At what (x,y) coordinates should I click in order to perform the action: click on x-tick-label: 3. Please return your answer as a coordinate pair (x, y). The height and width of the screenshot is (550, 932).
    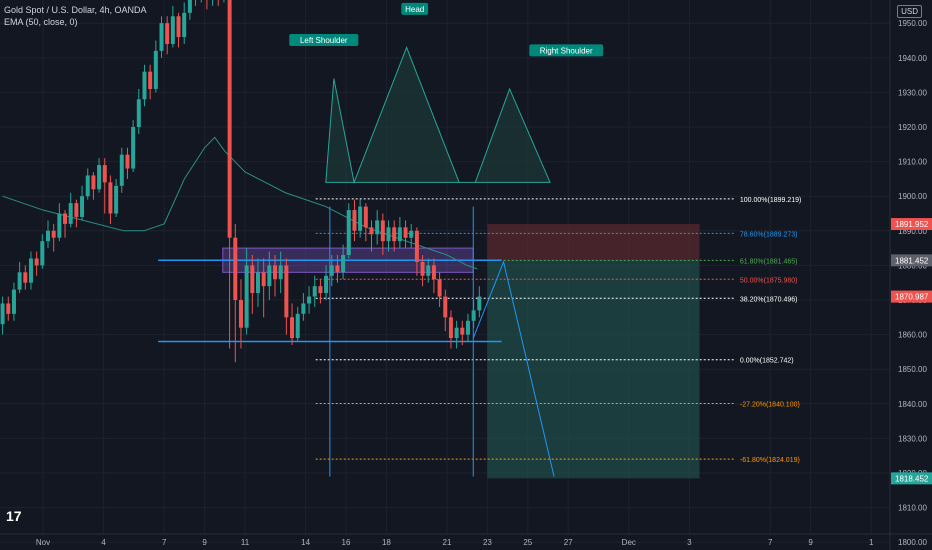
    Looking at the image, I should click on (689, 542).